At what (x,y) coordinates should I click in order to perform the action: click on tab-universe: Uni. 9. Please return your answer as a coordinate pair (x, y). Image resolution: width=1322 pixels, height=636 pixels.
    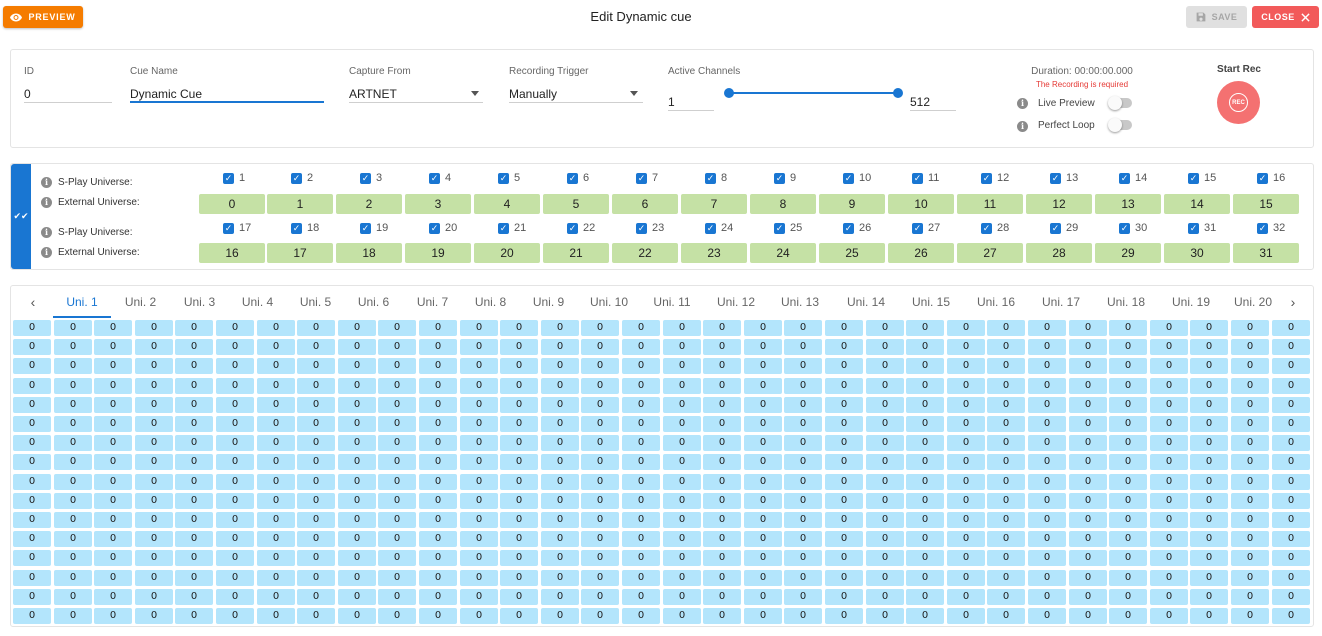
    Looking at the image, I should click on (548, 302).